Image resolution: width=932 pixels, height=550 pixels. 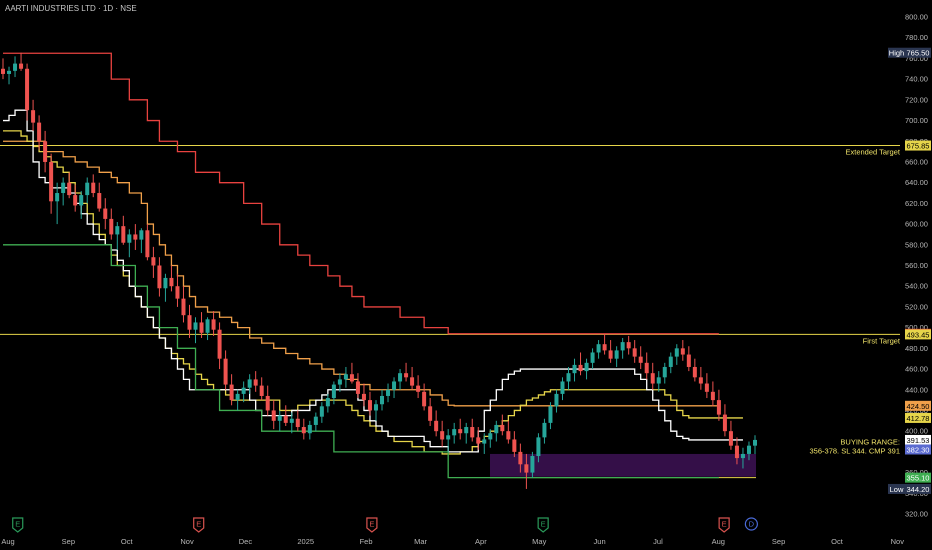 I want to click on y-tick-label: 760.00, so click(x=916, y=58).